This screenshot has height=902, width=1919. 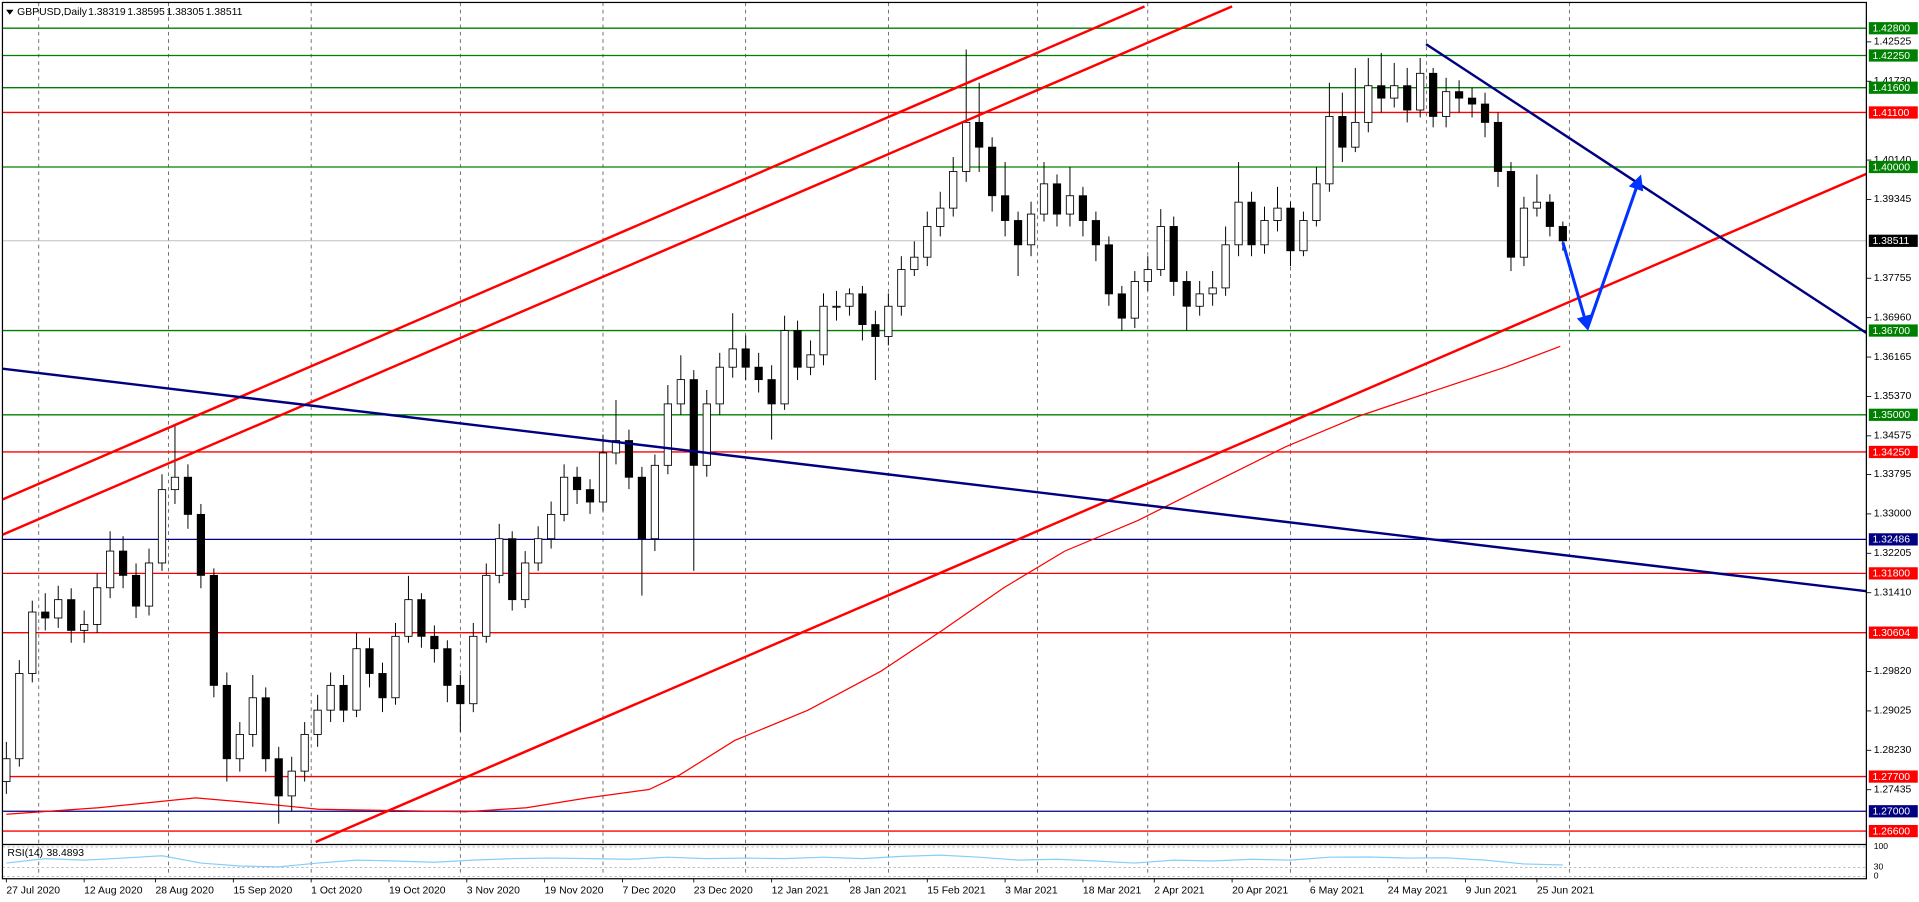 What do you see at coordinates (1893, 514) in the screenshot?
I see `y-tick-label: 1.33000` at bounding box center [1893, 514].